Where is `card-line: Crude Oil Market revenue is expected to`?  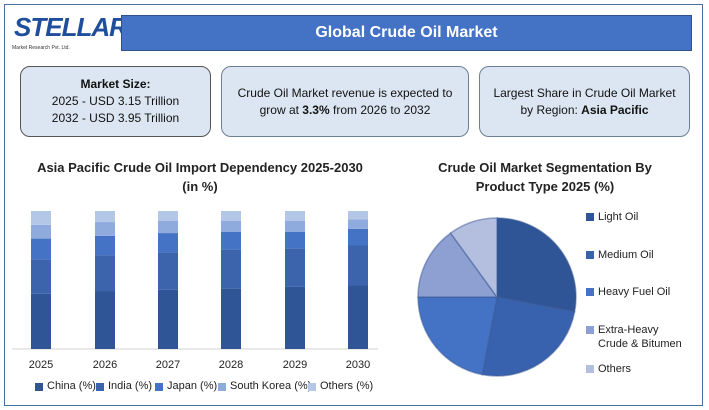 card-line: Crude Oil Market revenue is expected to is located at coordinates (345, 92).